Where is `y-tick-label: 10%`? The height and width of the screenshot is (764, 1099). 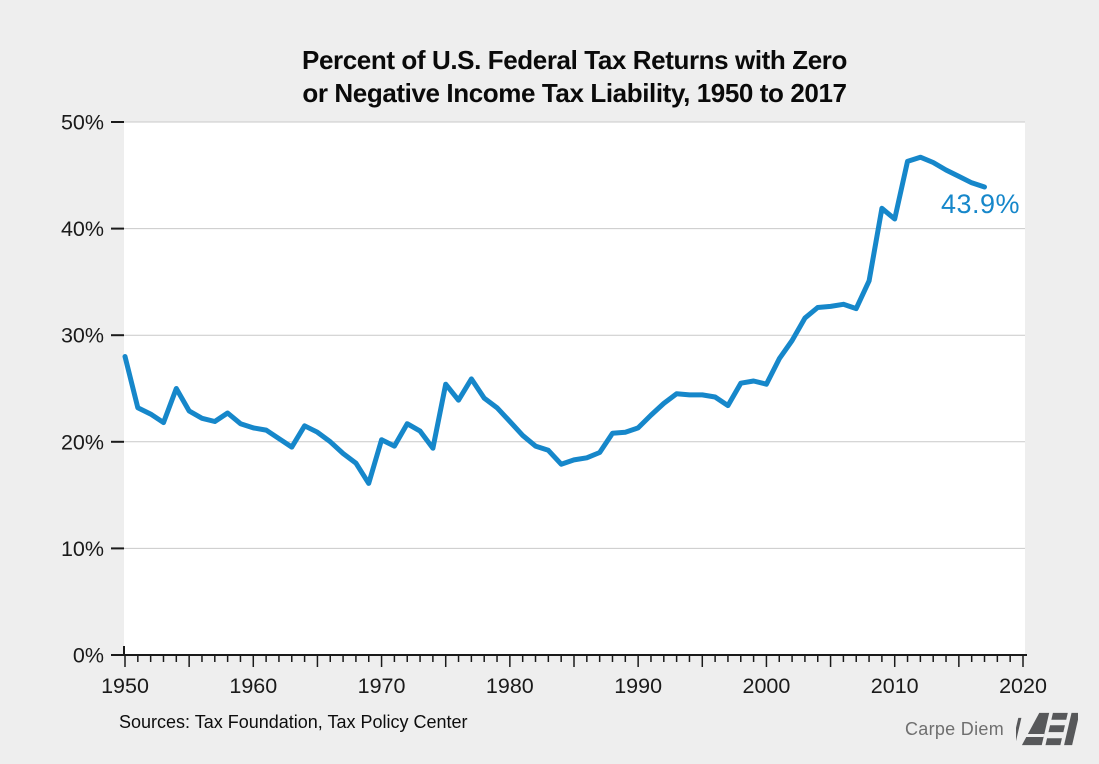 y-tick-label: 10% is located at coordinates (82, 549).